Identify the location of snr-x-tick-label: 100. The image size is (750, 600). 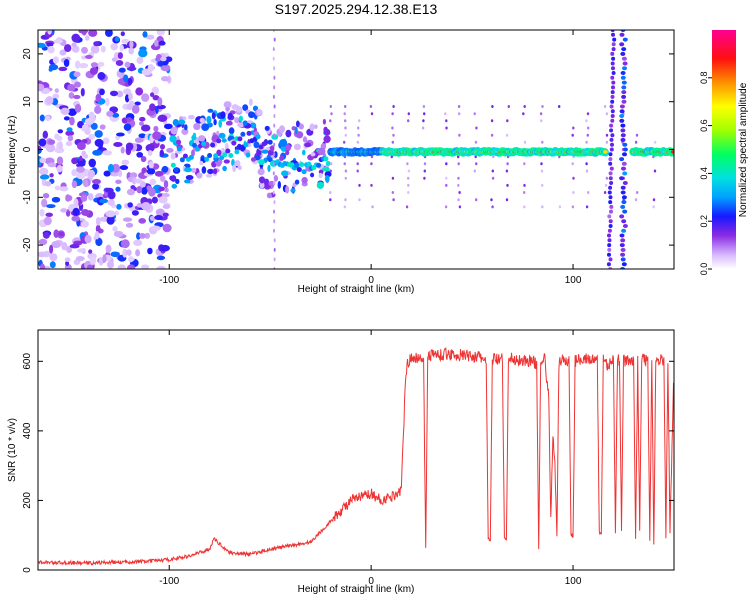
(573, 581).